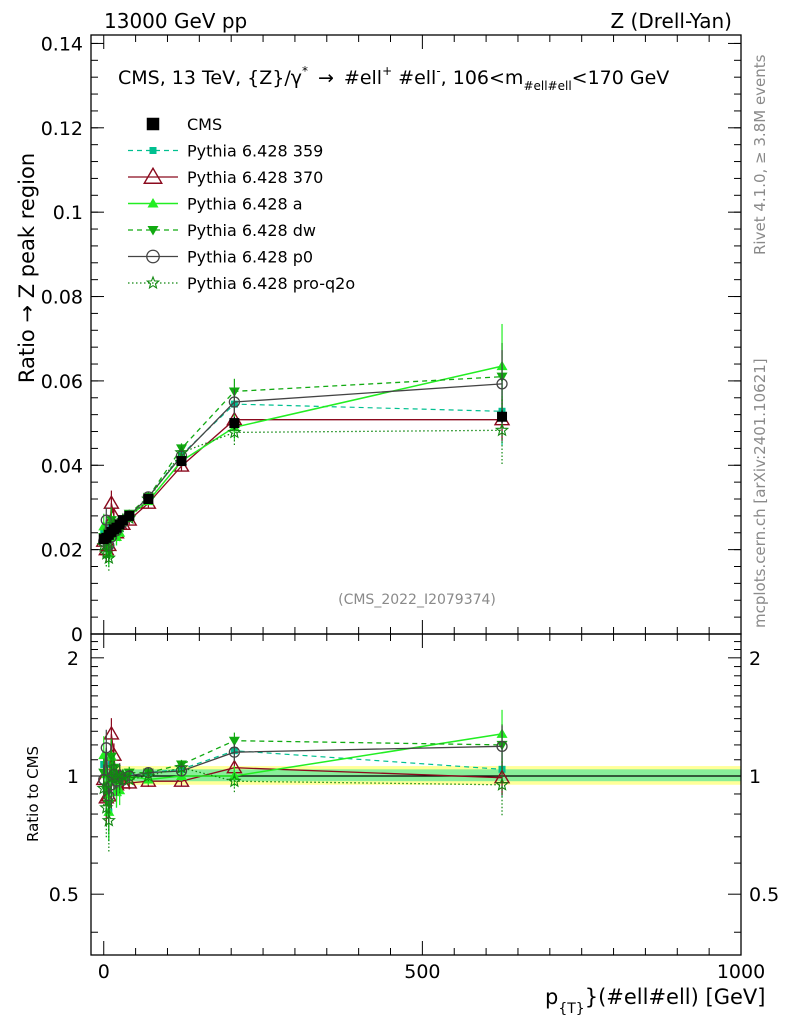 Image resolution: width=786 pixels, height=1024 pixels. Describe the element at coordinates (422, 972) in the screenshot. I see `xtick-label: 500` at that location.